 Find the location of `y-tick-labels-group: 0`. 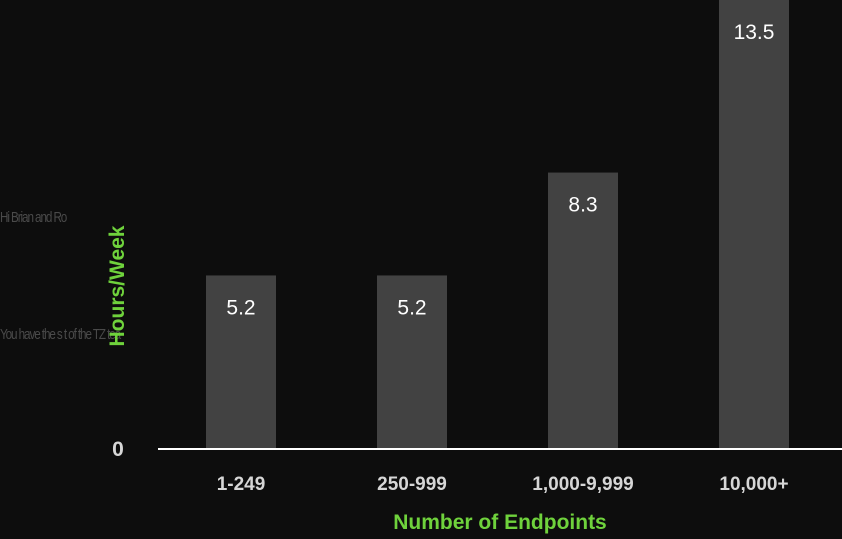

y-tick-labels-group: 0 is located at coordinates (118, 449).